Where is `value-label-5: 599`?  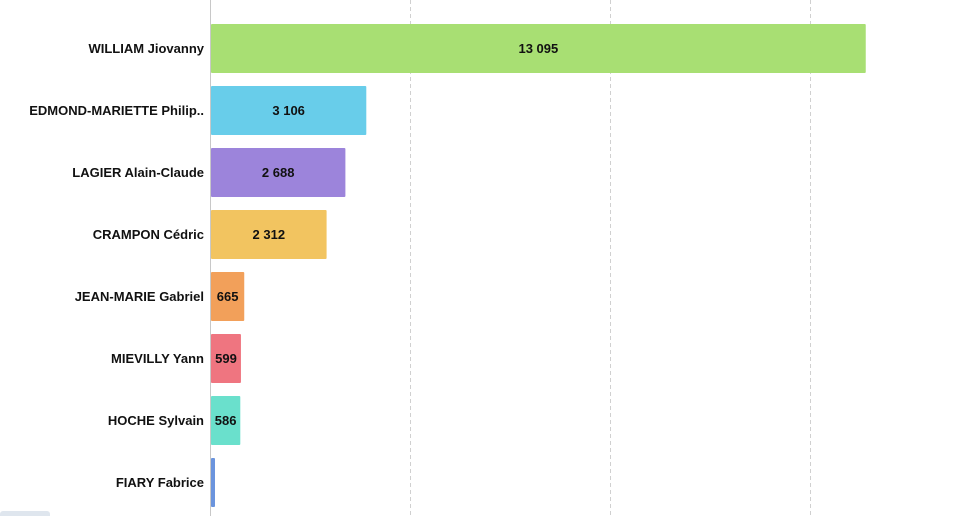
value-label-5: 599 is located at coordinates (226, 358).